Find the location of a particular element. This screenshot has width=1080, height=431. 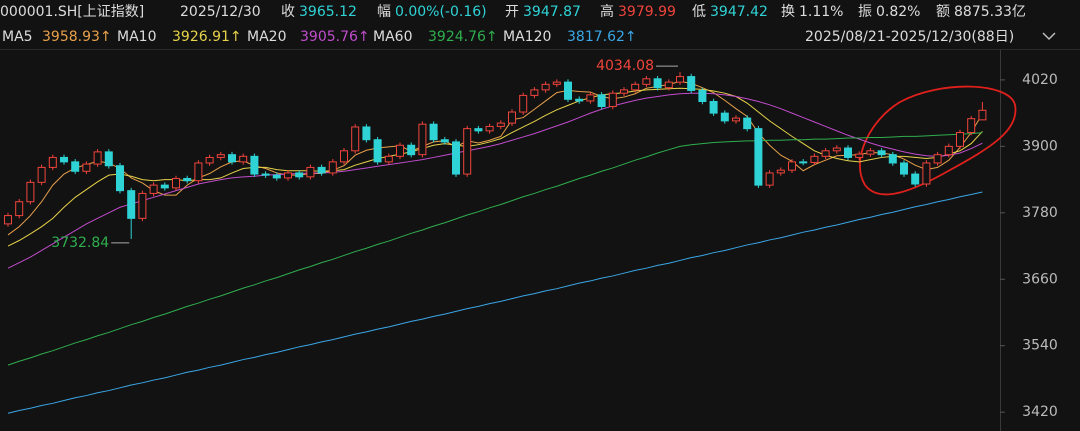

quote-value: 0.00%(-0.16) is located at coordinates (441, 12).